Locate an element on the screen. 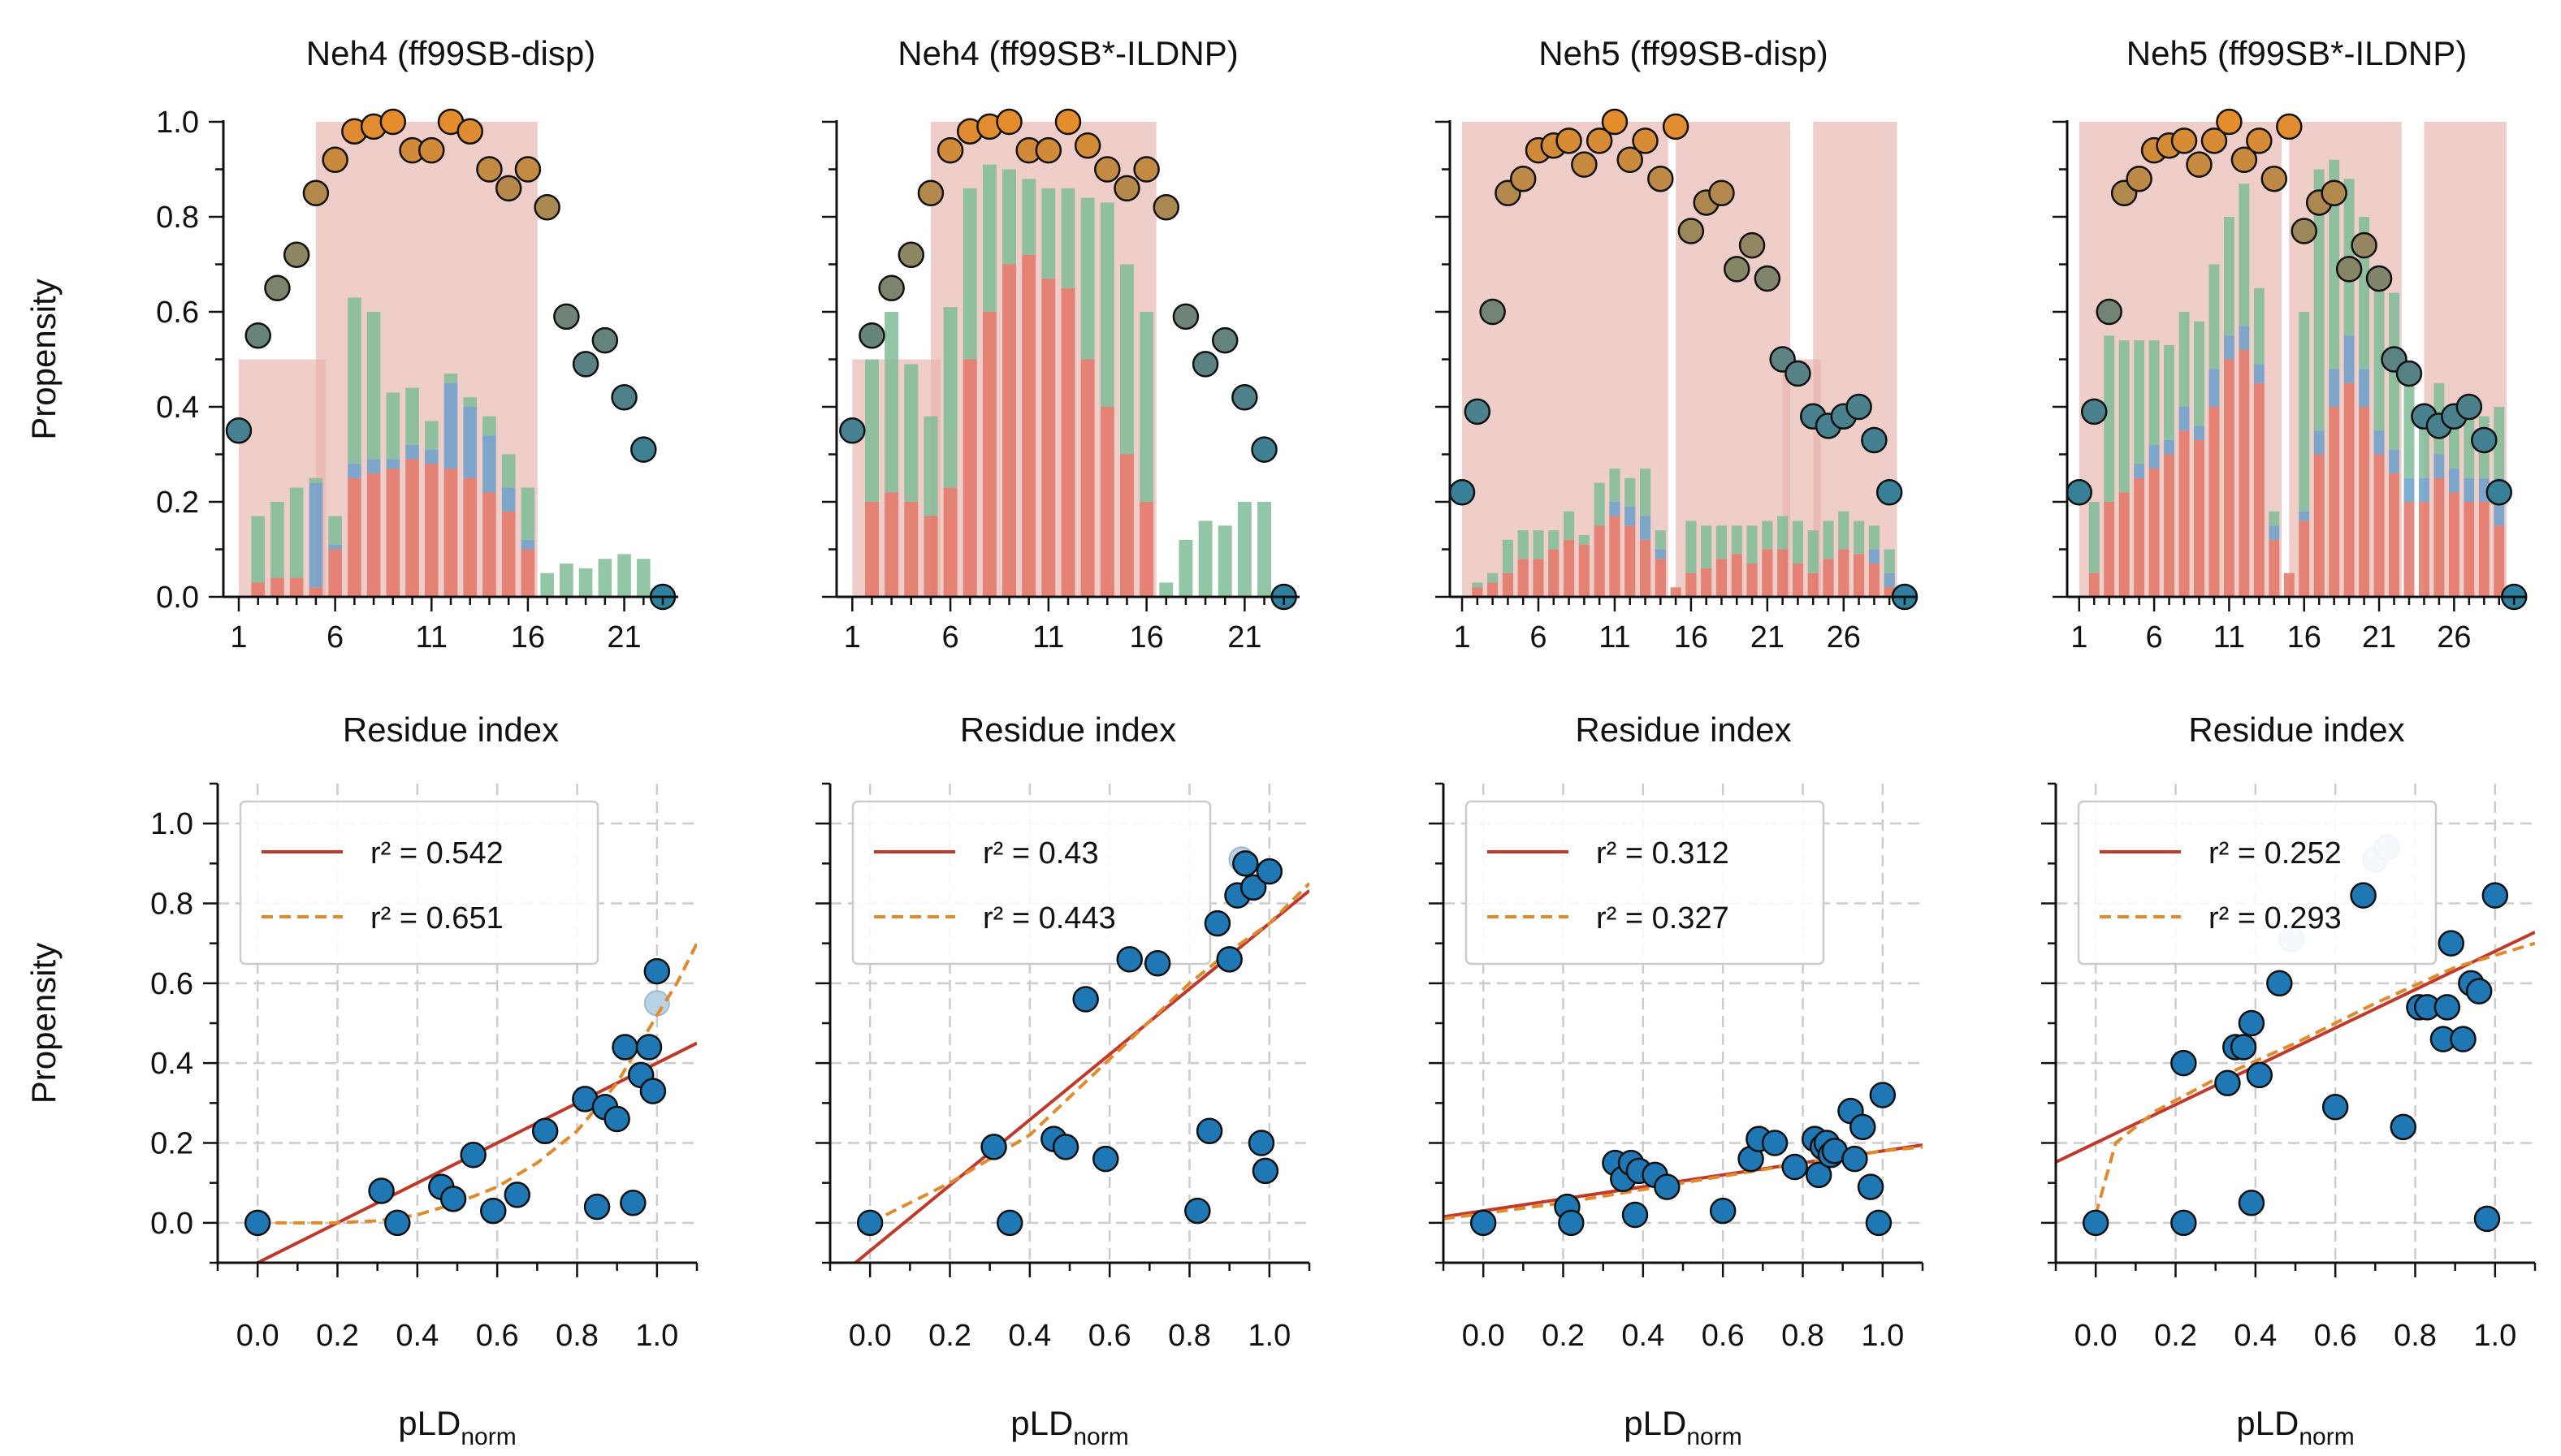  y-tick-label: 0.0 is located at coordinates (172, 1224).